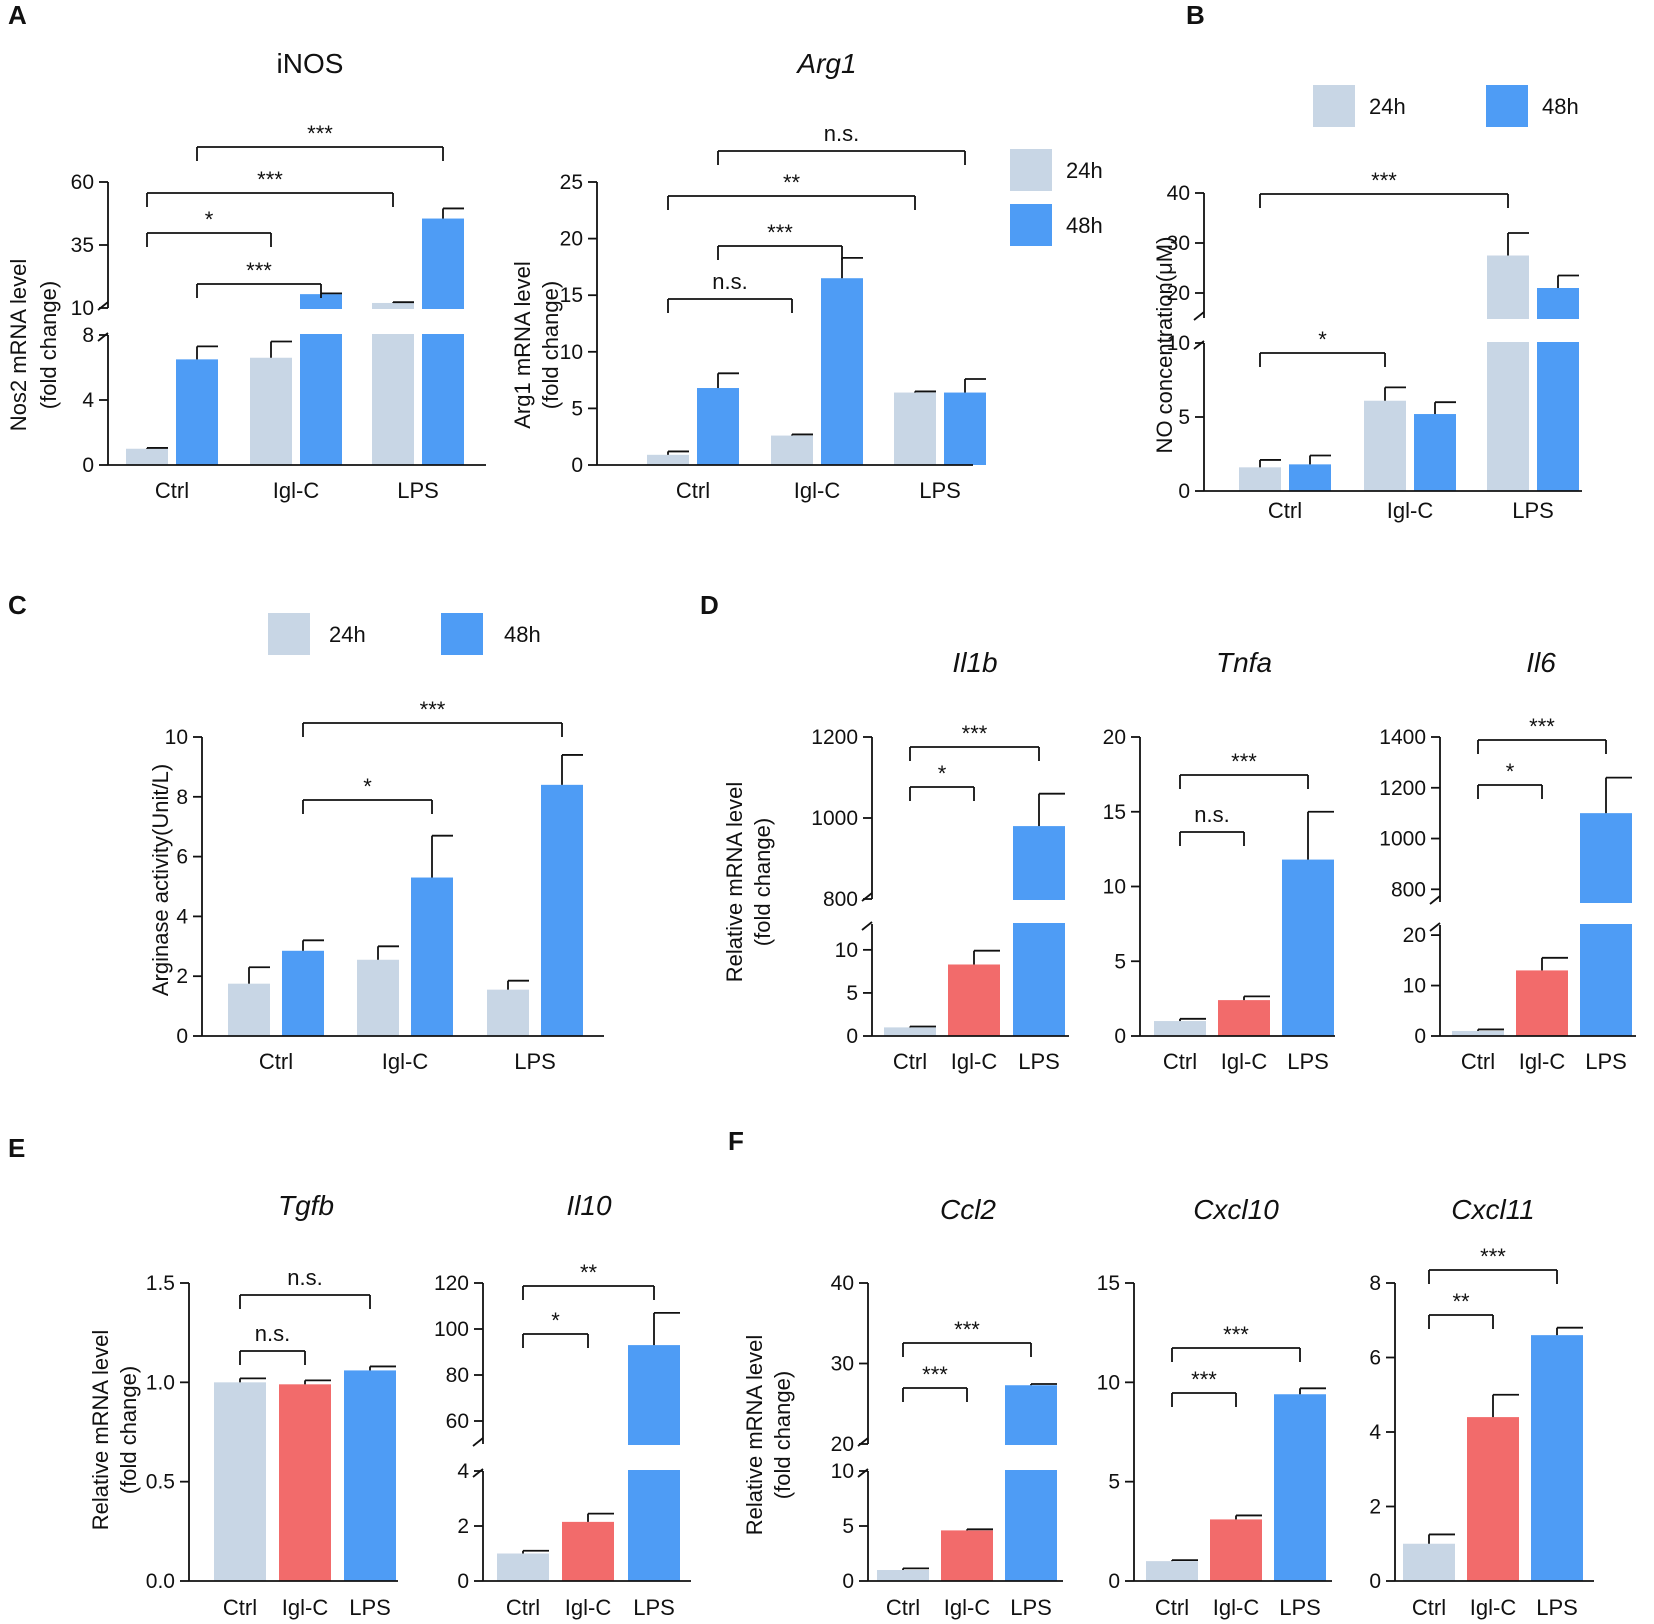 The width and height of the screenshot is (1654, 1624). Describe the element at coordinates (17, 15) in the screenshot. I see `panel-label-A: A` at that location.